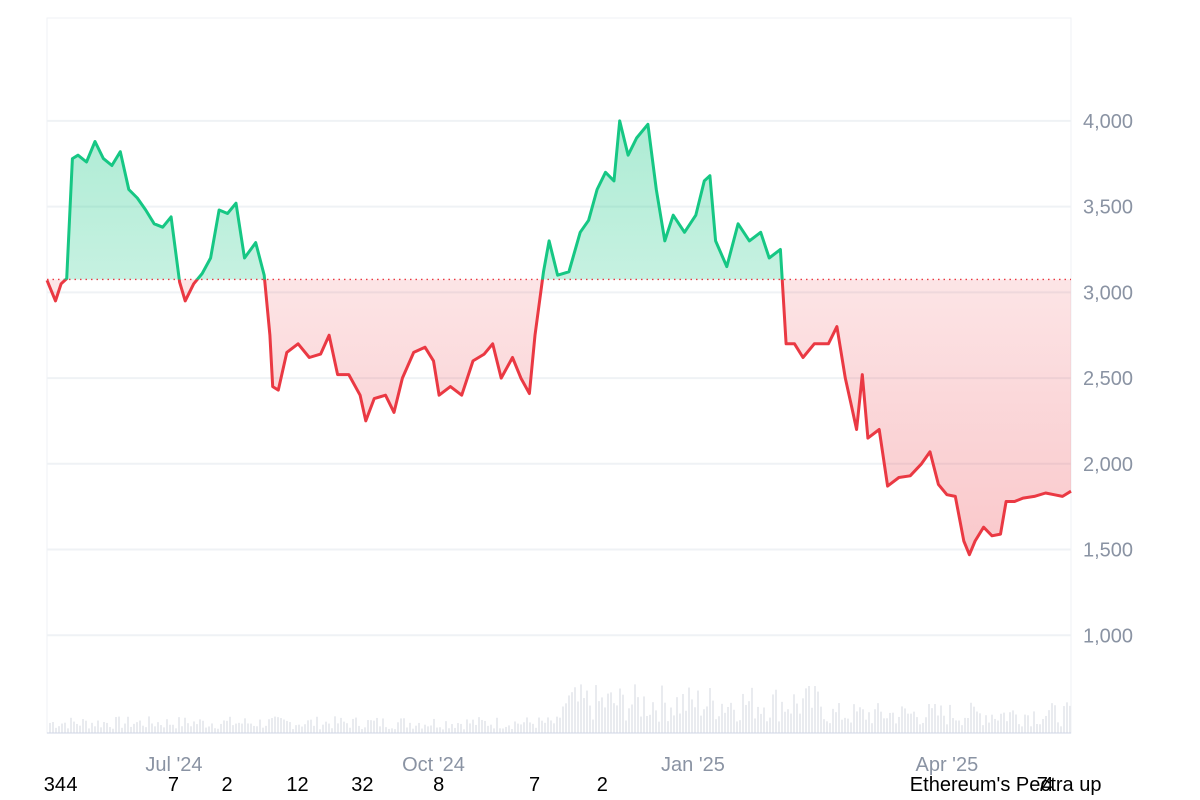 This screenshot has height=800, width=1200. I want to click on area-above-baseline, so click(424, 200).